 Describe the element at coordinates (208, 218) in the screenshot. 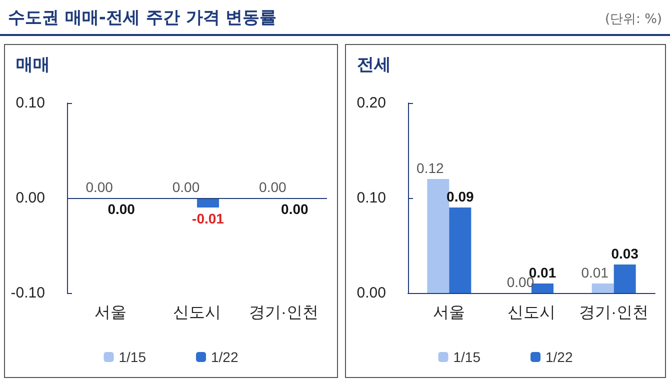

I see `data-label: -0.01` at that location.